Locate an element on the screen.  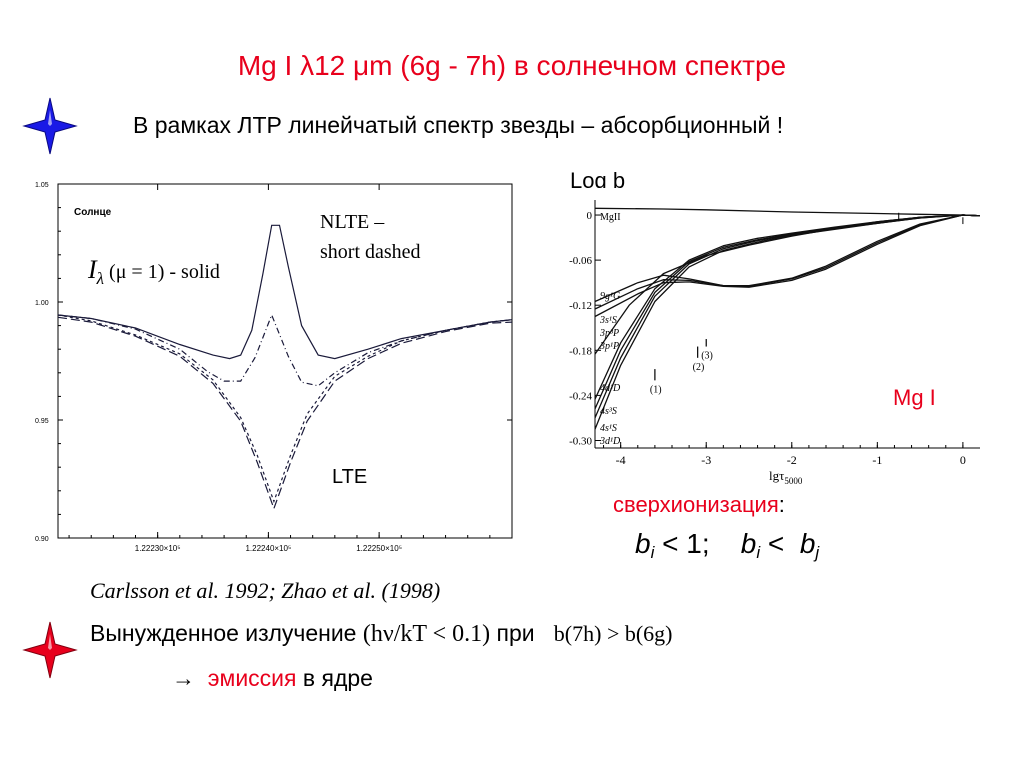
x-axis-label: lgτ5000 is located at coordinates (786, 477).